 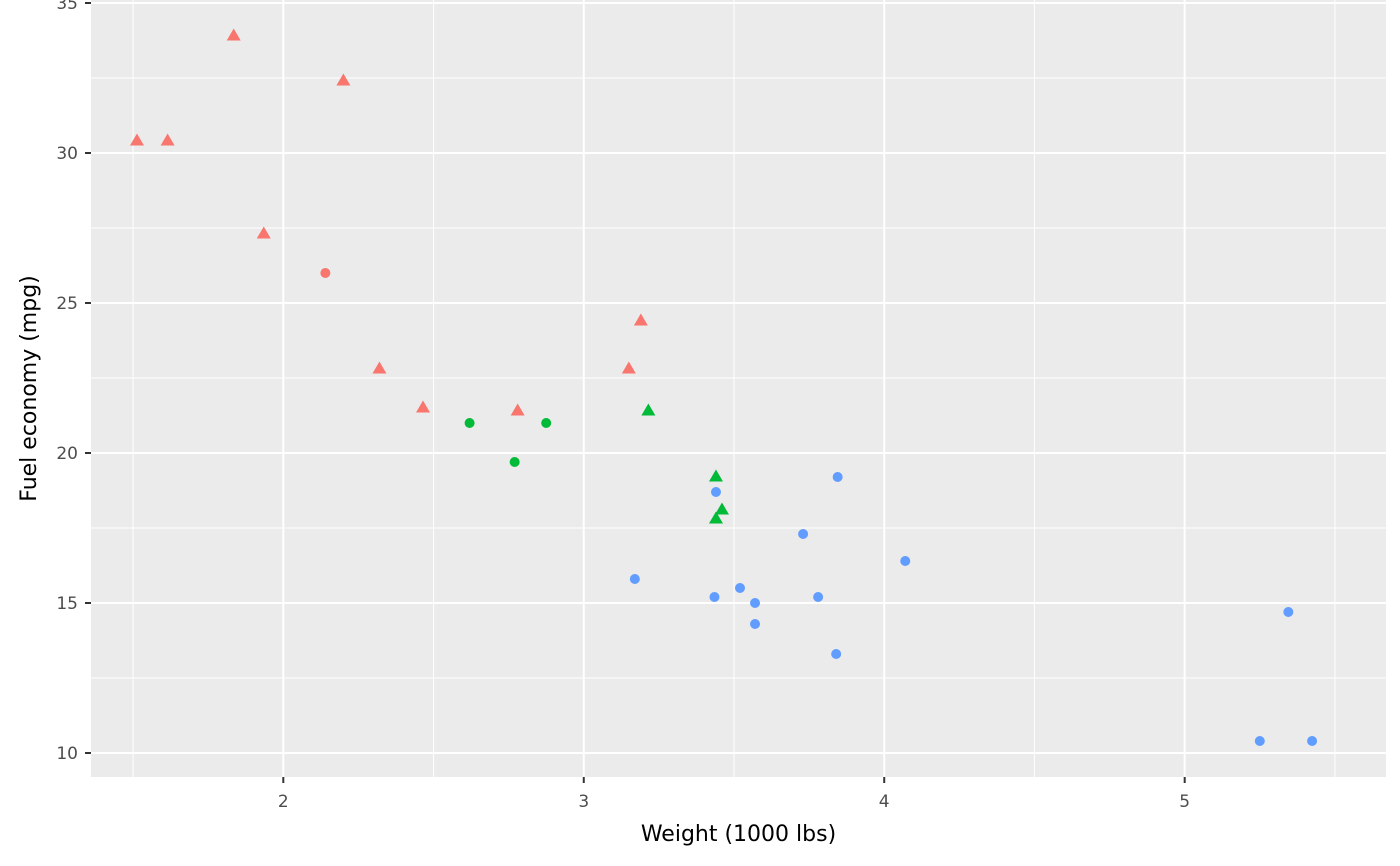 I want to click on x-tick-label: 4, so click(x=884, y=802).